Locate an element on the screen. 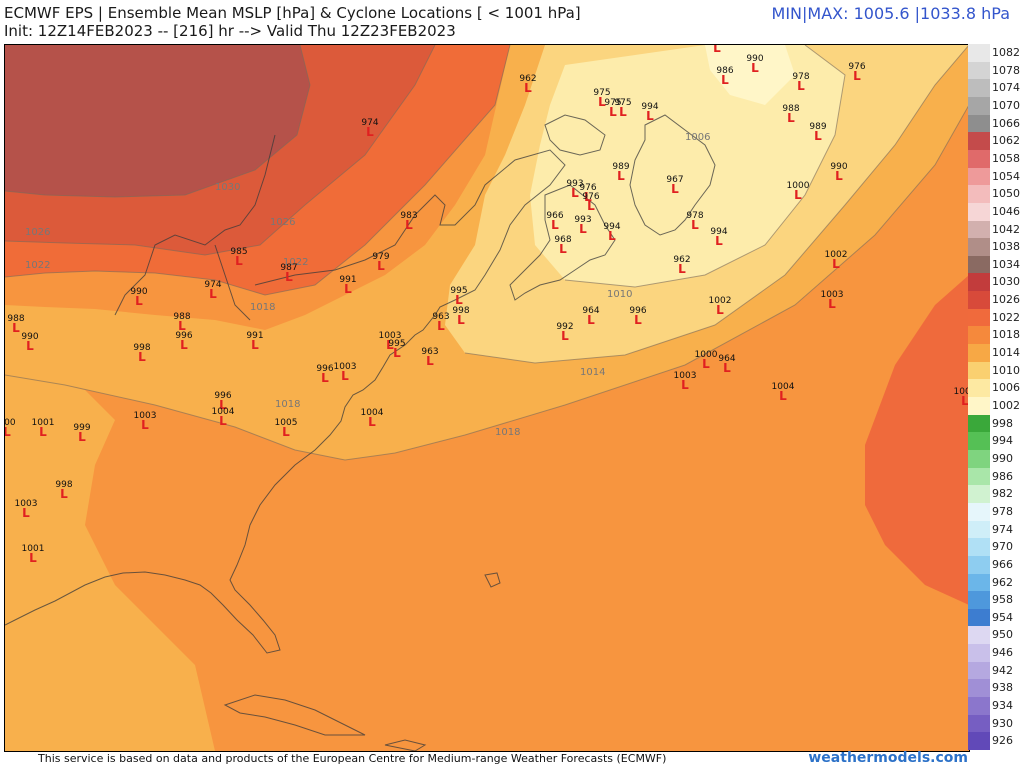  scale-label: 1082 is located at coordinates (1006, 52).